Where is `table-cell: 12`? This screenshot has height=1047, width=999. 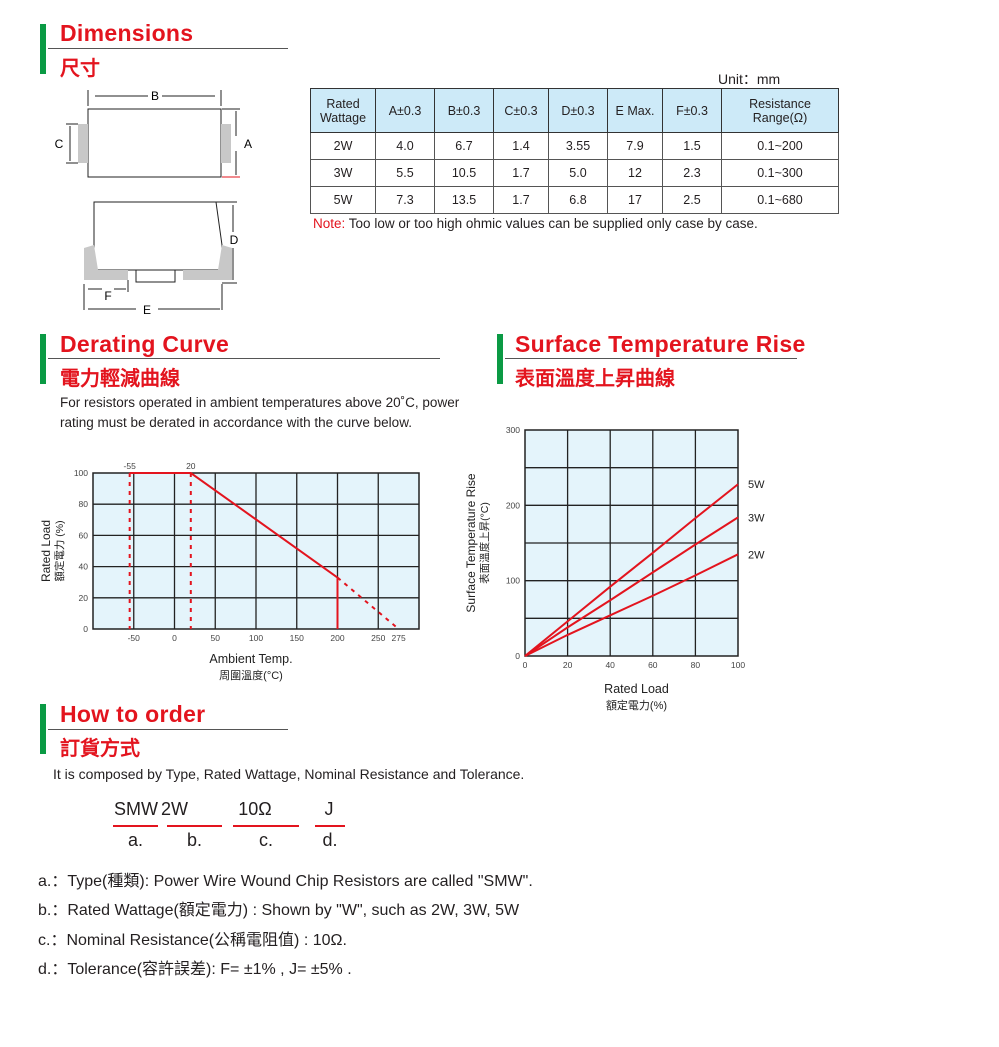
table-cell: 12 is located at coordinates (635, 173).